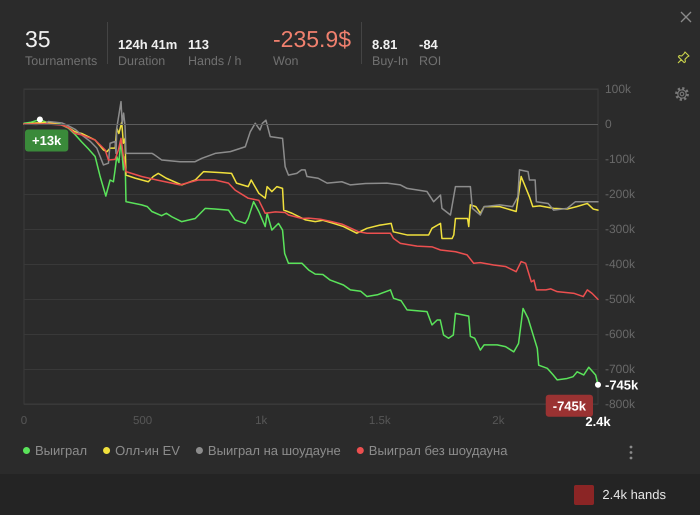  Describe the element at coordinates (620, 159) in the screenshot. I see `y-tick-label: -100k` at that location.